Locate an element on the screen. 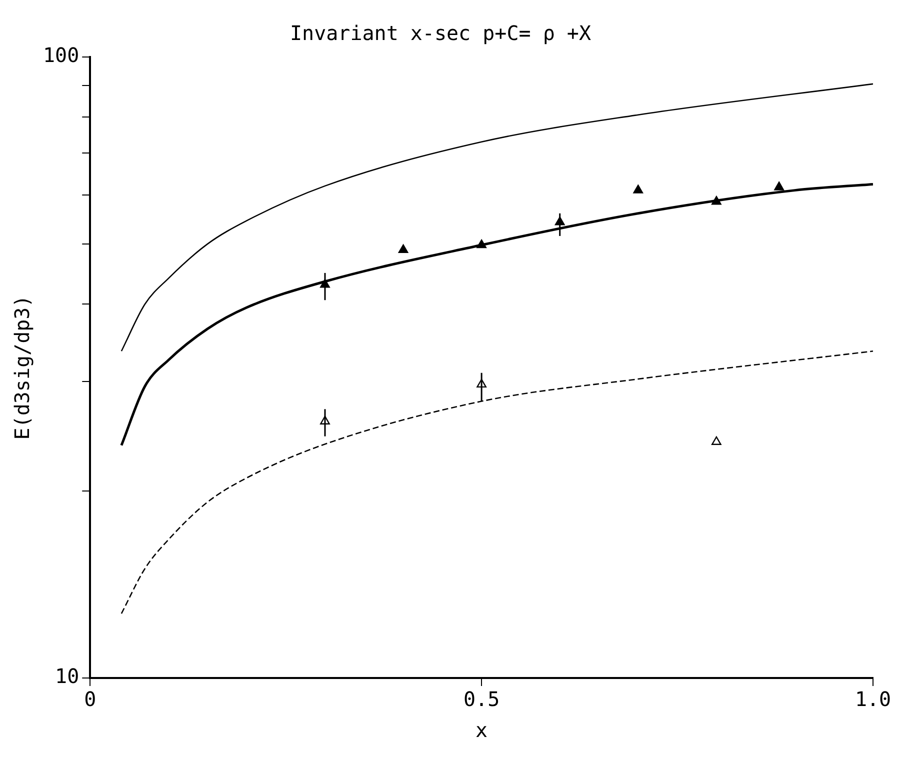 This screenshot has width=913, height=761. x-tick-label: 1.0 is located at coordinates (873, 699).